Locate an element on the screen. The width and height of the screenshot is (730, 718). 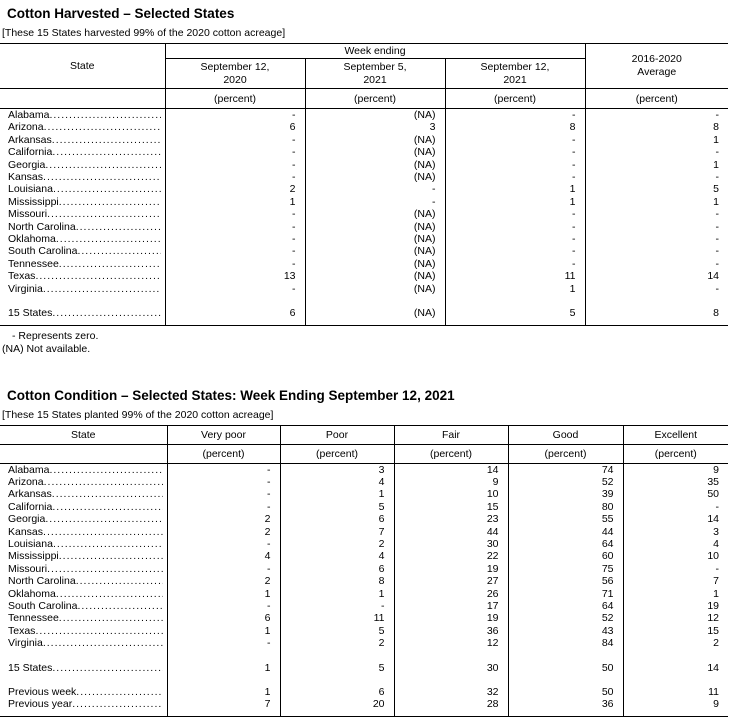
state-cell: Previous year is located at coordinates (83, 704).